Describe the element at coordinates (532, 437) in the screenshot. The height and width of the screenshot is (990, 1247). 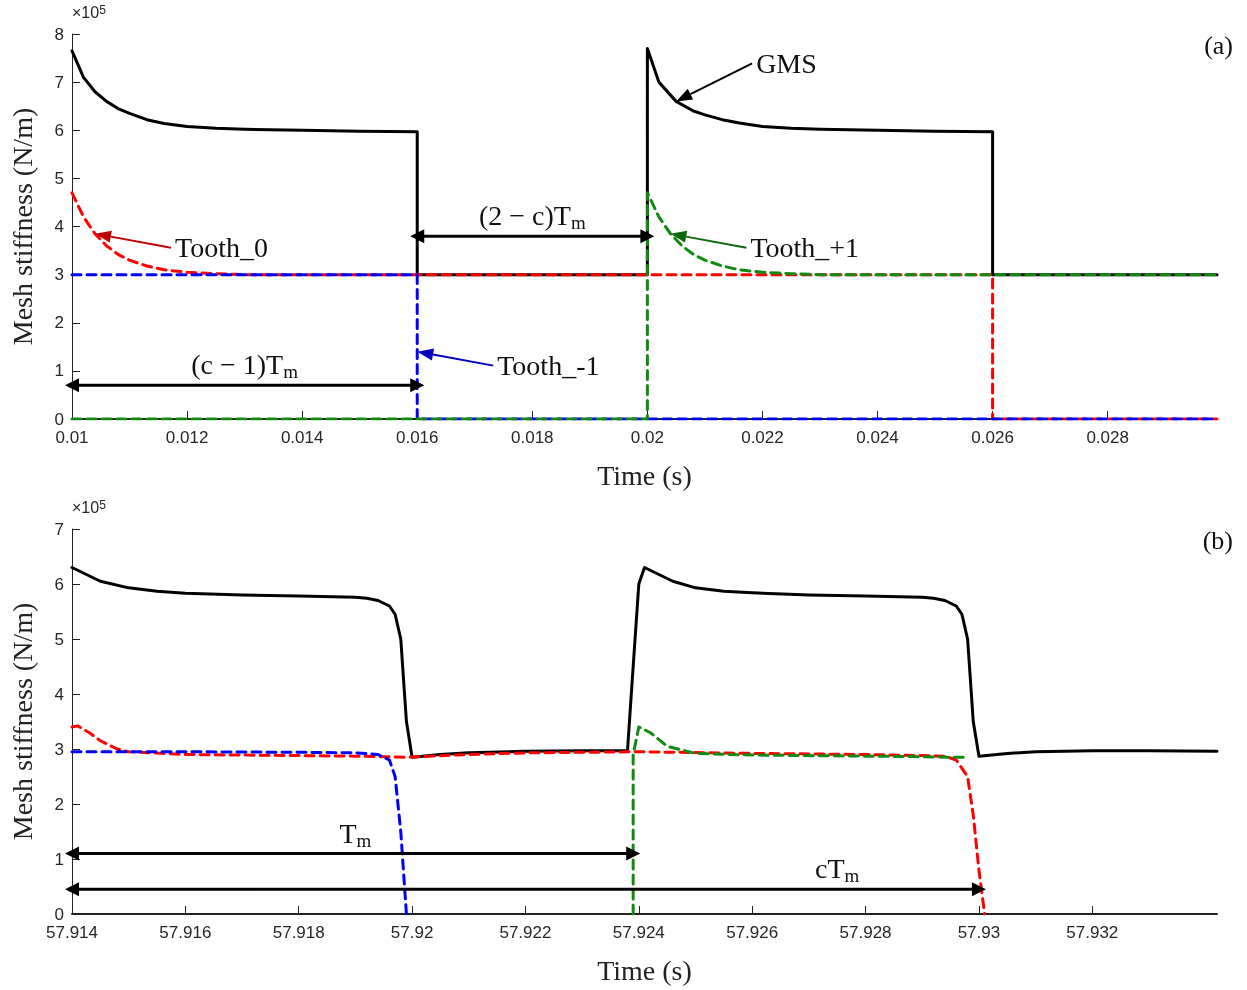
I see `x-tick-label: 0.018` at that location.